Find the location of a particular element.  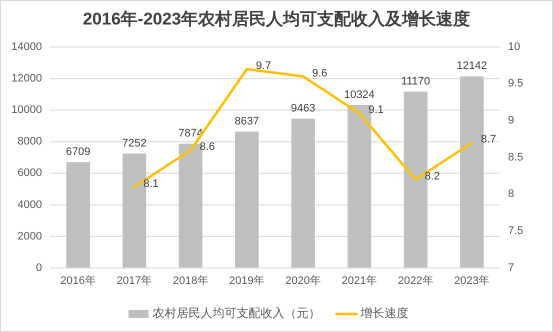

y2tick: 9.5 is located at coordinates (516, 84).